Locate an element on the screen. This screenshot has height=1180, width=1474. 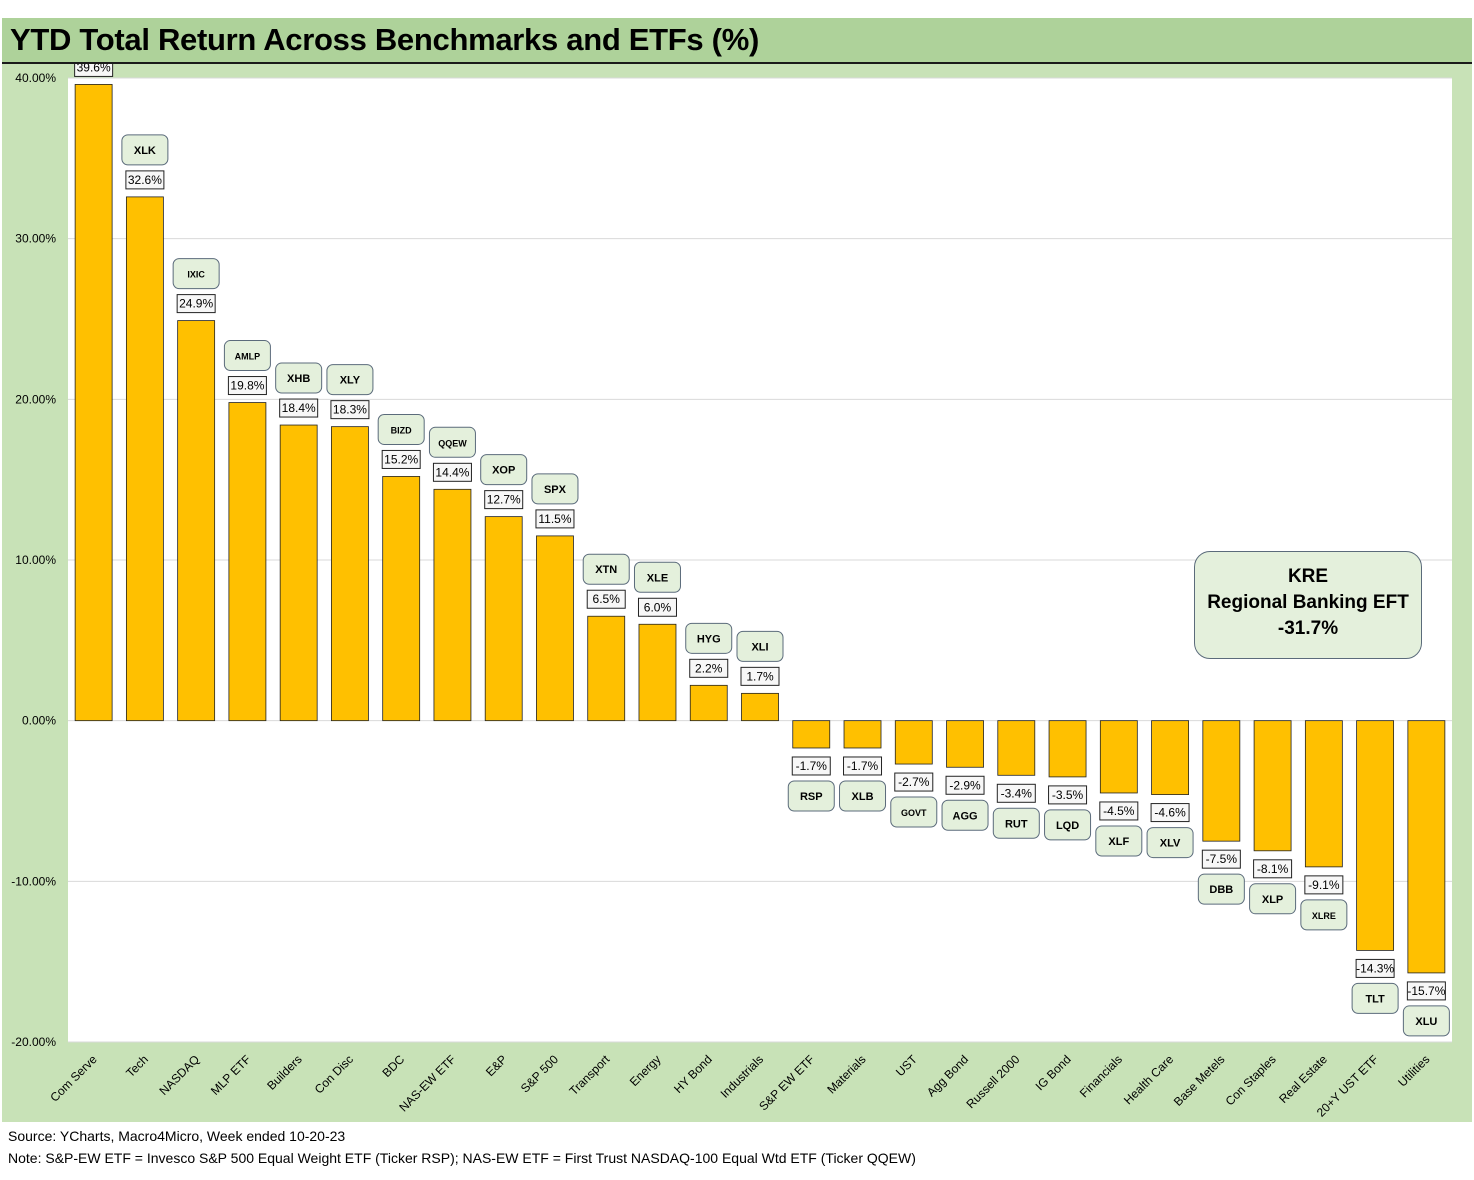
value-label: 32.6% is located at coordinates (145, 180).